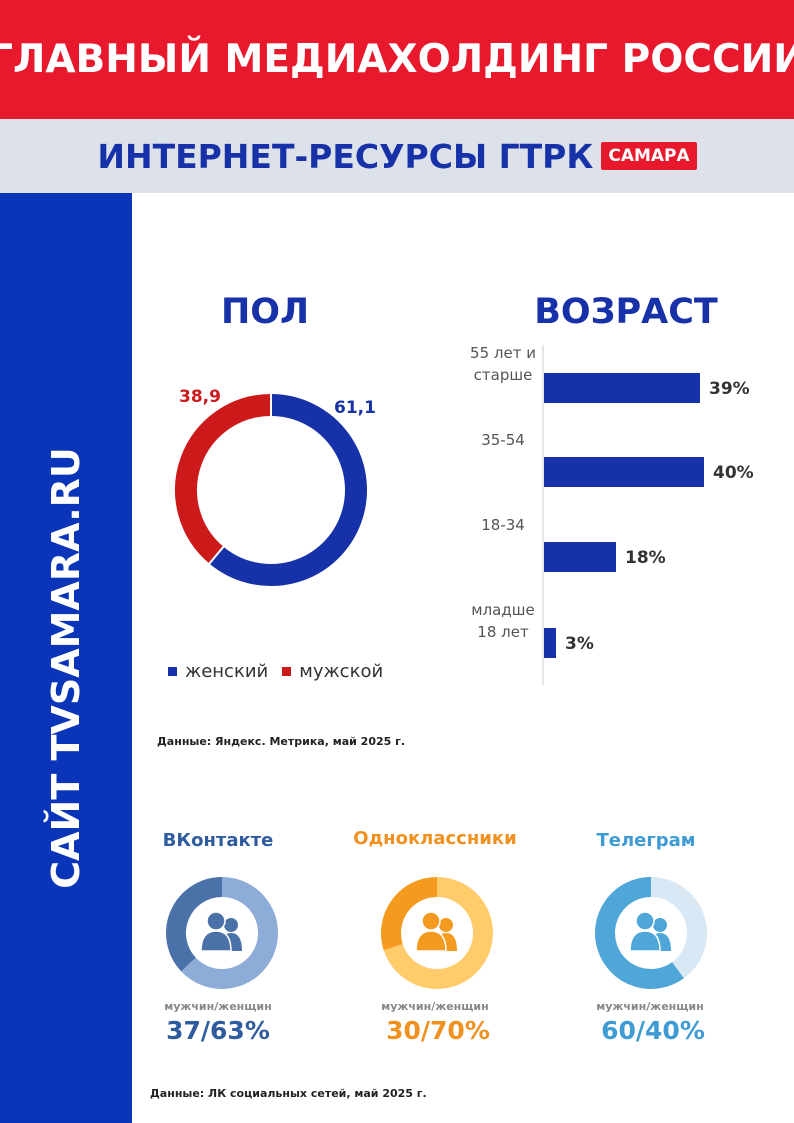  I want to click on gender-separator, so click(216, 555).